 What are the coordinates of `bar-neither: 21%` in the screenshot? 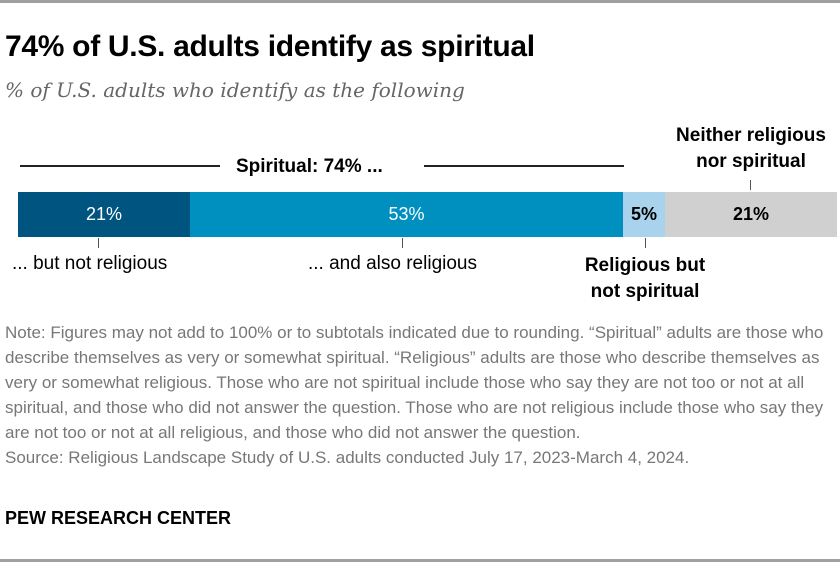 It's located at (751, 214).